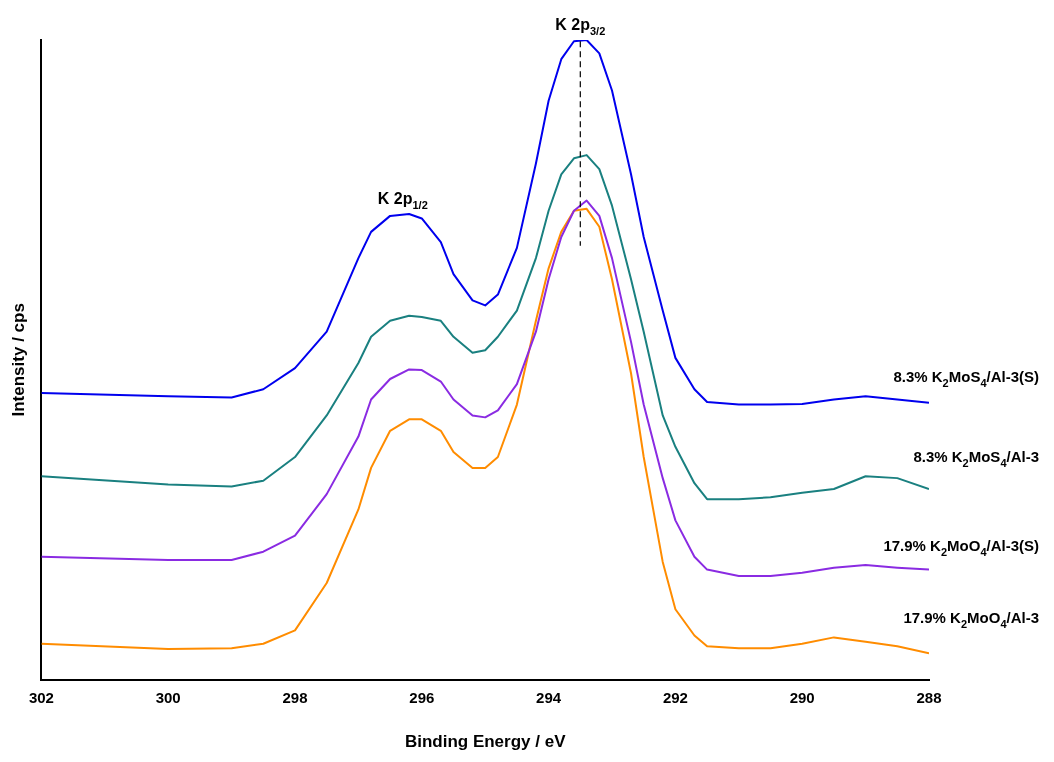 This screenshot has height=762, width=1054. Describe the element at coordinates (422, 697) in the screenshot. I see `x-tick-label: 296` at that location.